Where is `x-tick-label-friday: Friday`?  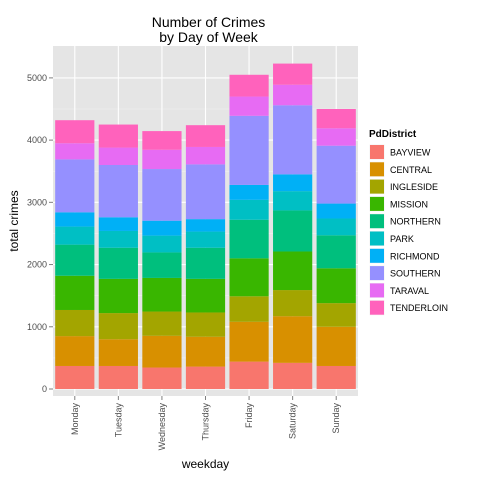 x-tick-label-friday: Friday is located at coordinates (249, 416).